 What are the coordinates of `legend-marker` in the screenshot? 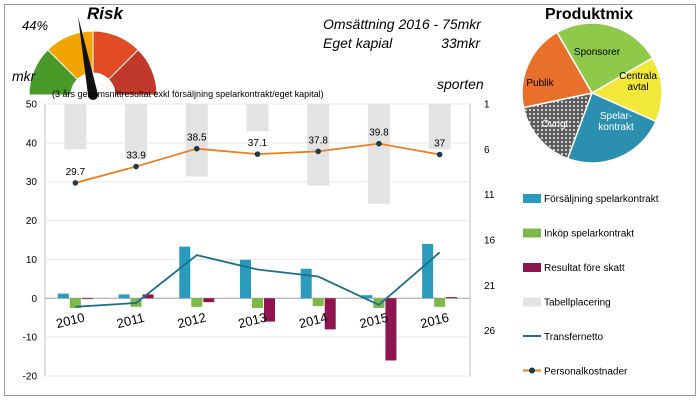 It's located at (532, 370).